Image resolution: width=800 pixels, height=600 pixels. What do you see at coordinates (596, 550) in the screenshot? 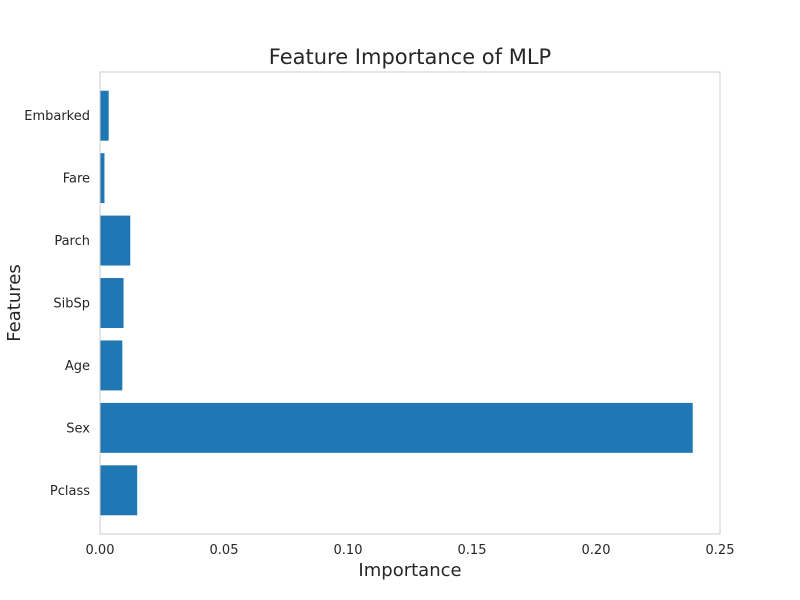
I see `x-tick-label: 0.20` at bounding box center [596, 550].